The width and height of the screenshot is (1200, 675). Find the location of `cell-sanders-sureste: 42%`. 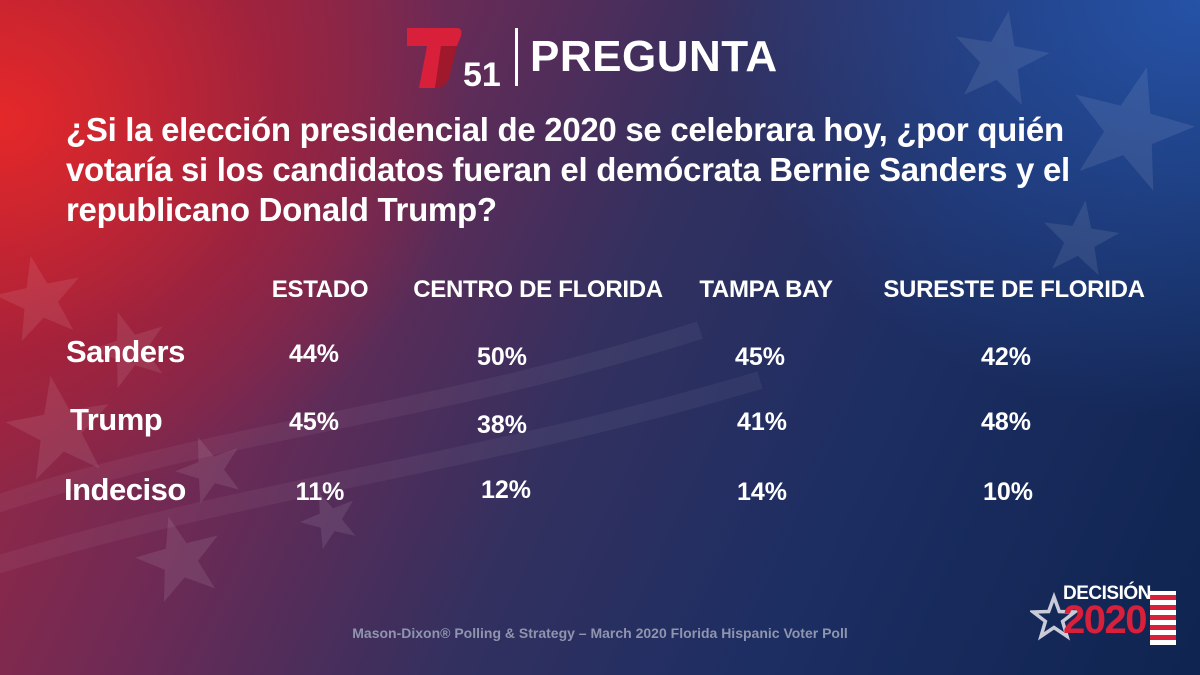

cell-sanders-sureste: 42% is located at coordinates (1006, 357).